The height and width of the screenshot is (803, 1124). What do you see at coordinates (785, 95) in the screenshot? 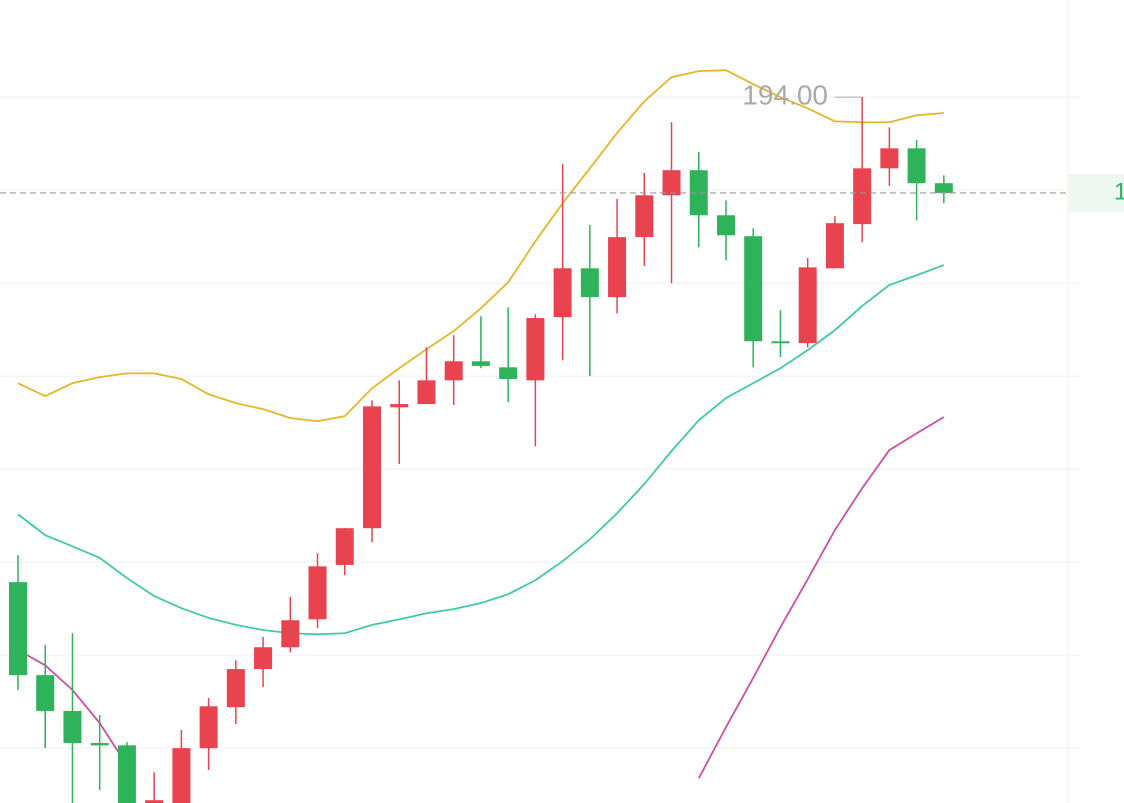
I see `annotation-label: 194.00` at bounding box center [785, 95].